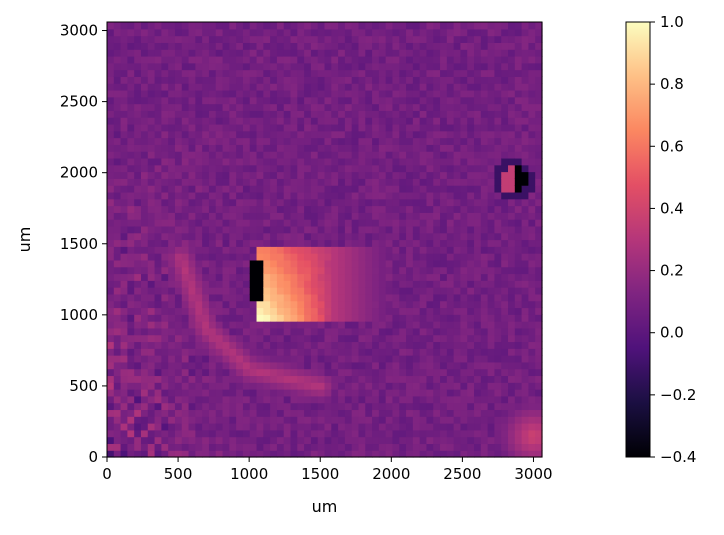  I want to click on x-tick-label: 2000, so click(391, 474).